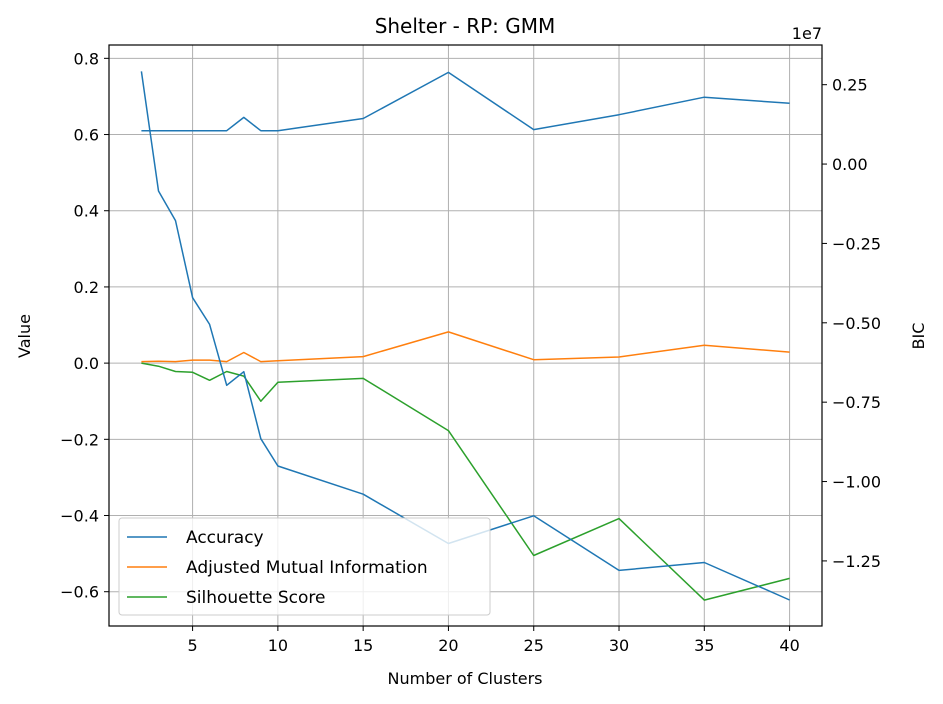 Image resolution: width=943 pixels, height=704 pixels. Describe the element at coordinates (192, 645) in the screenshot. I see `x-tick-label: 5` at that location.